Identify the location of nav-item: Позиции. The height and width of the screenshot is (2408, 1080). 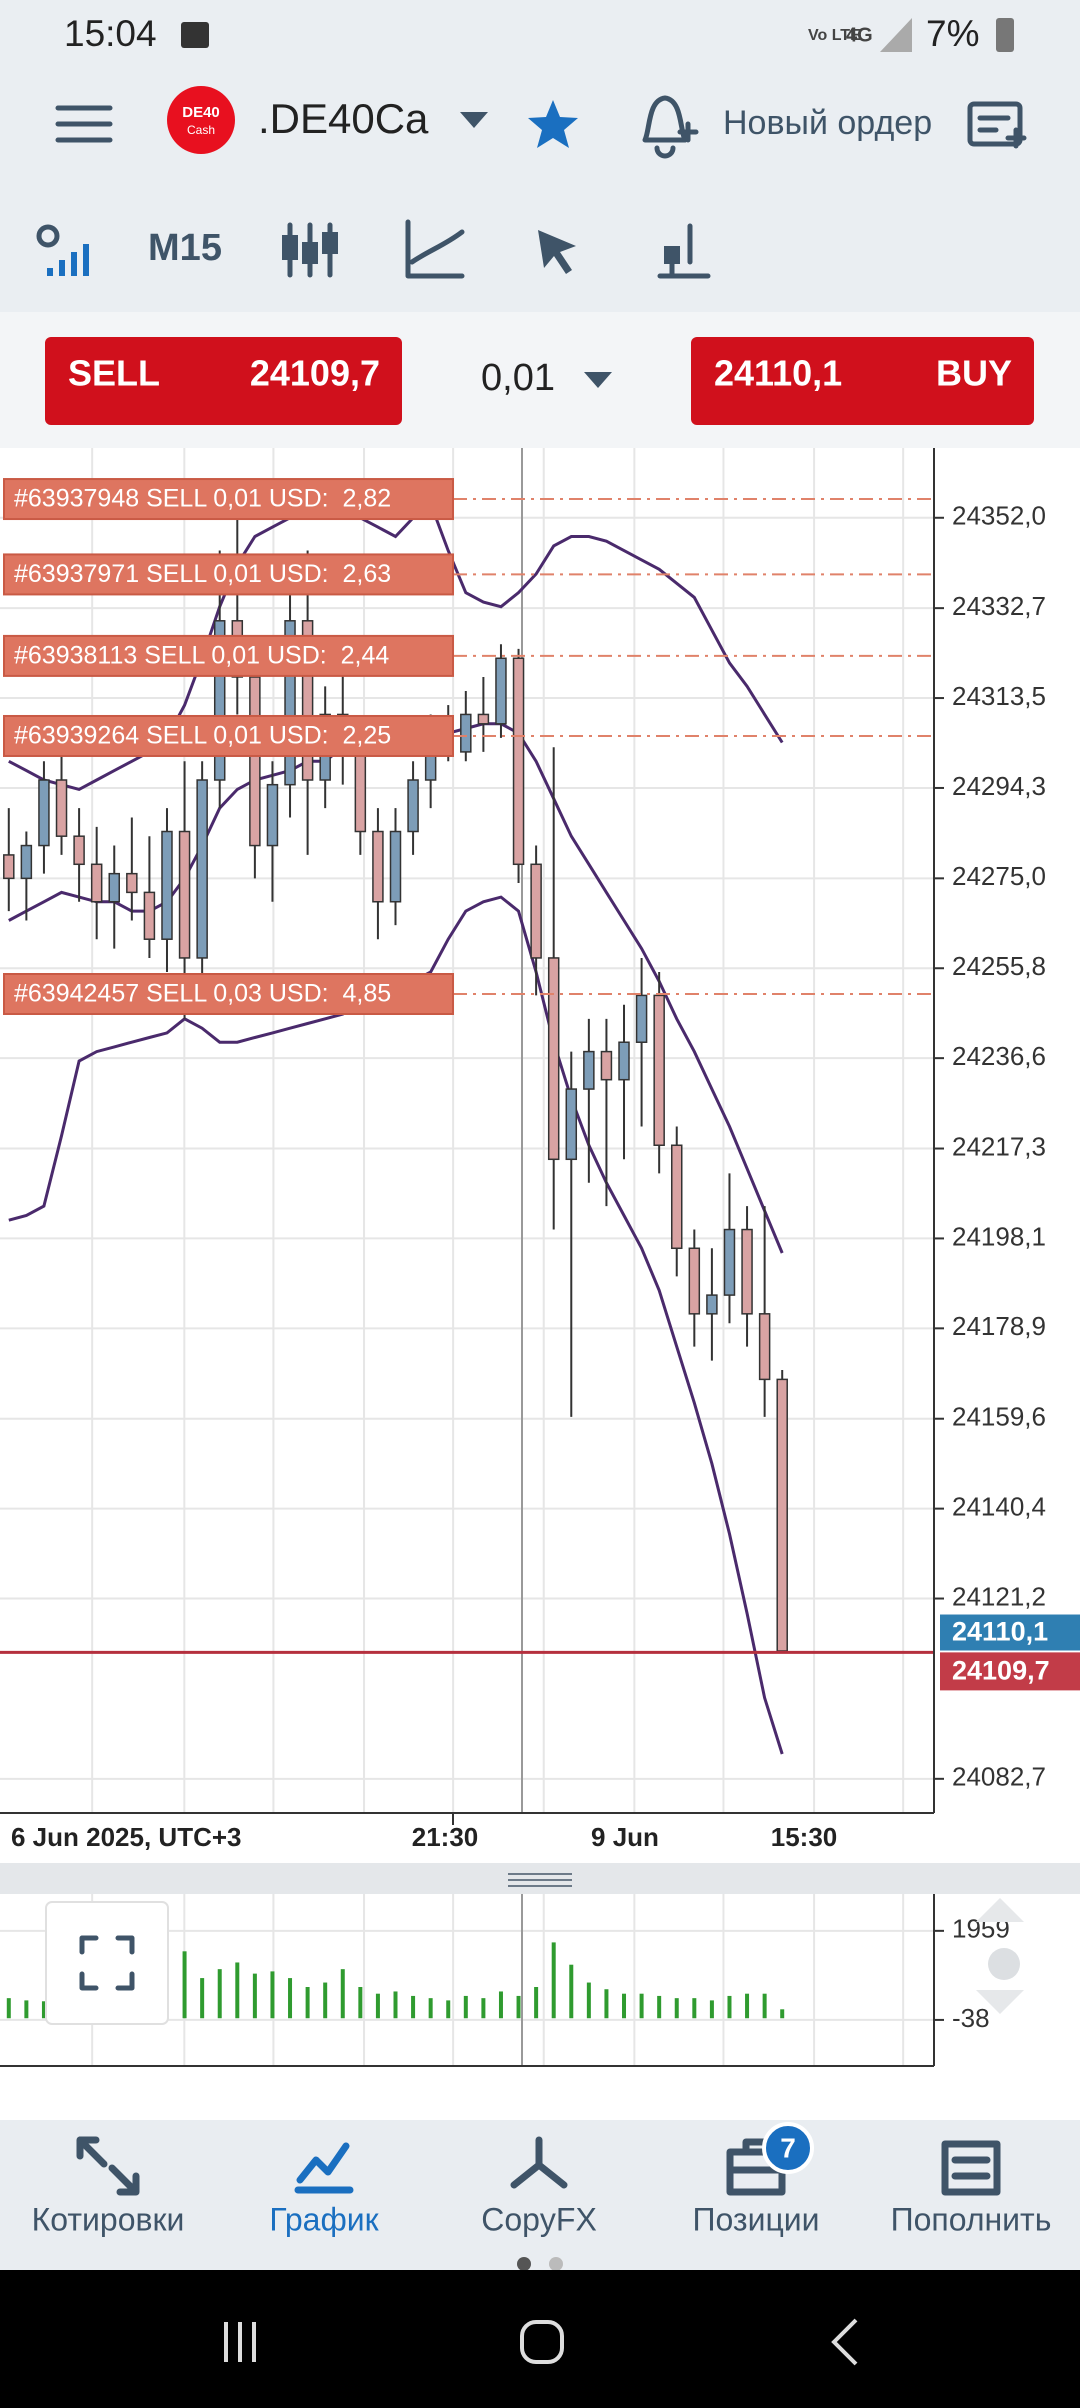
(756, 2187).